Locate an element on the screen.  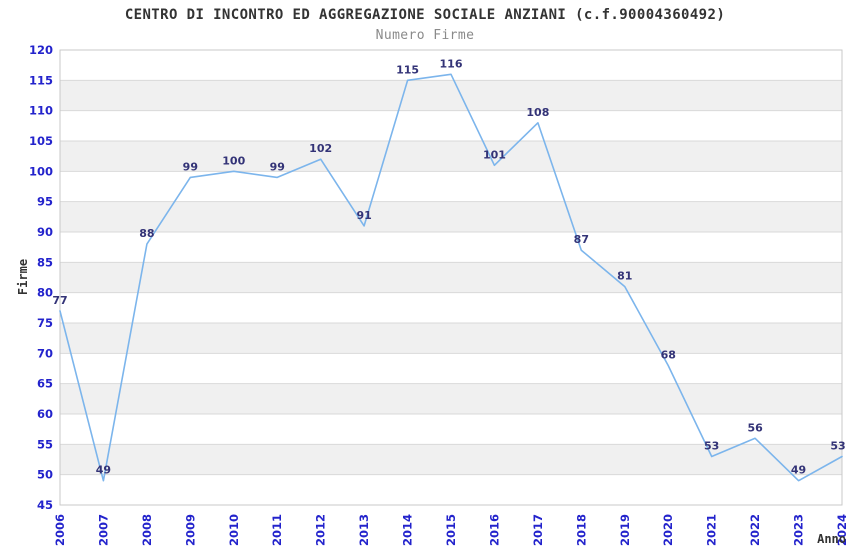
x-axis-title: Anno is located at coordinates (831, 539).